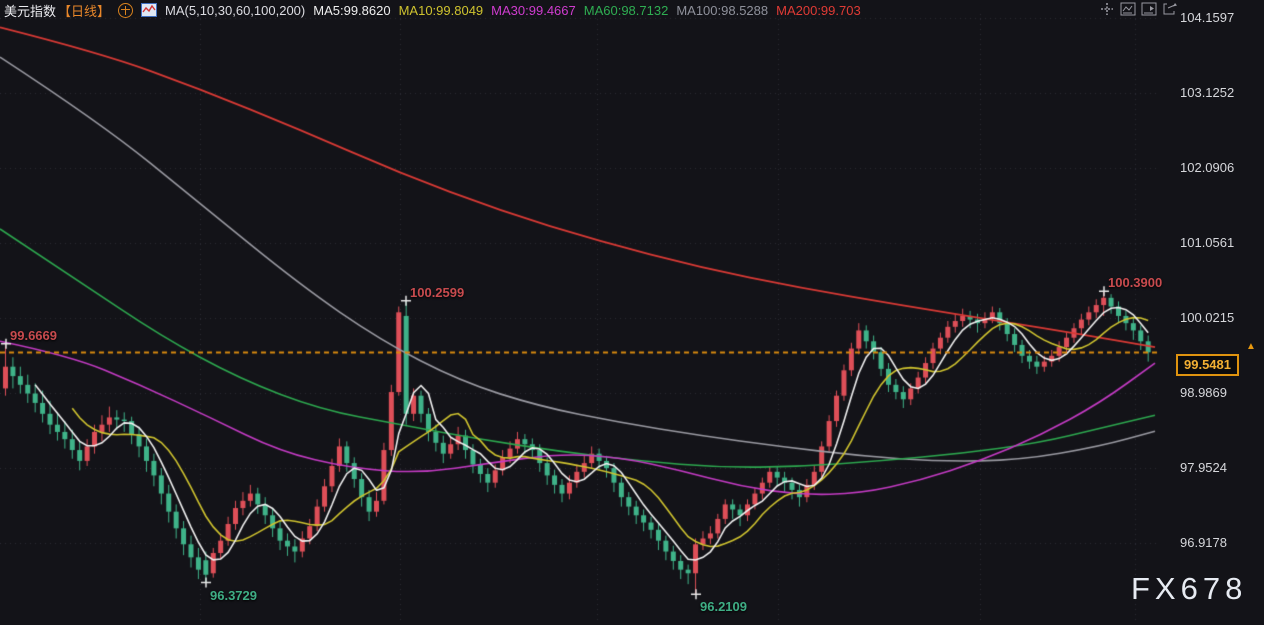  Describe the element at coordinates (1189, 588) in the screenshot. I see `watermark: FX678` at that location.